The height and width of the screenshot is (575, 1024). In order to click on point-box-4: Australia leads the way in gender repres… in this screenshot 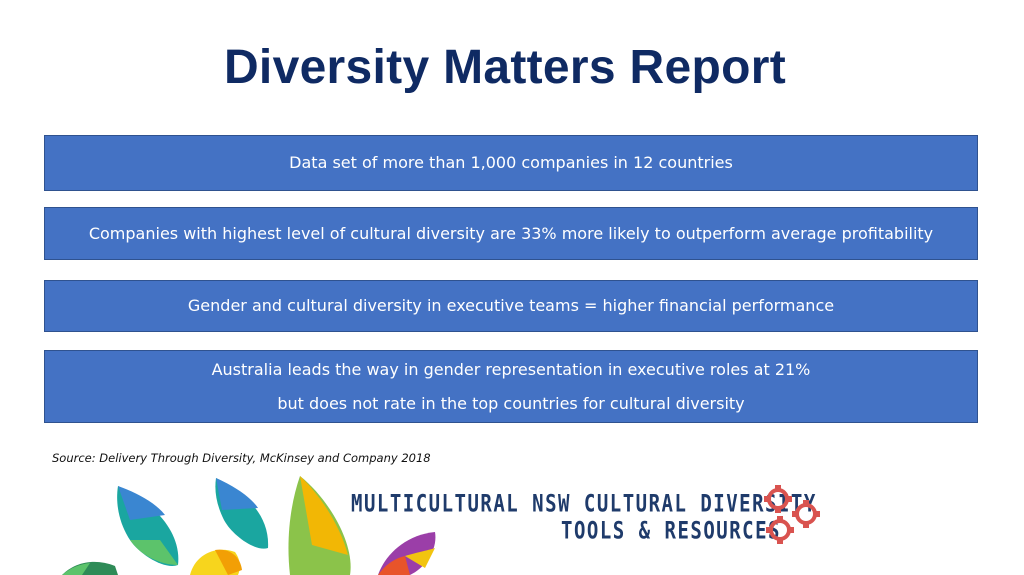, I will do `click(511, 386)`.